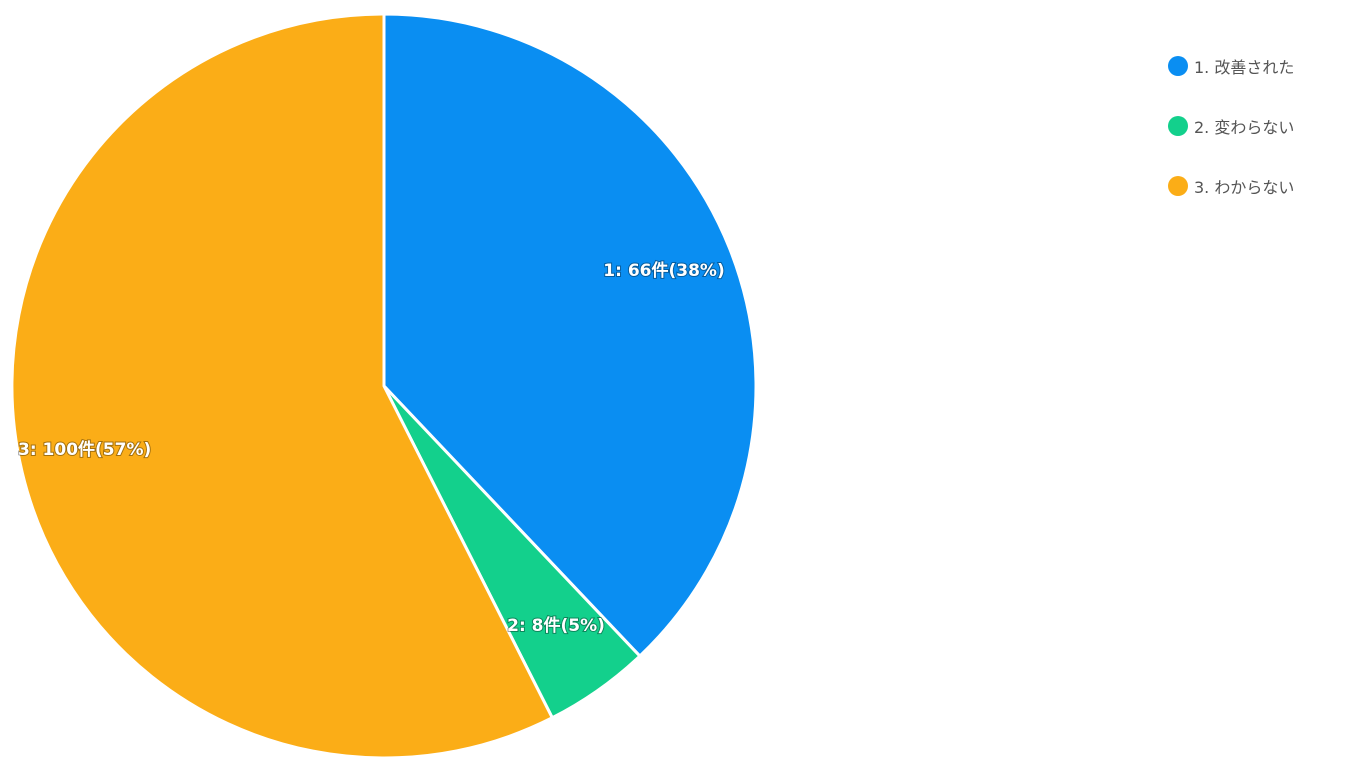  I want to click on pie-data-label-3: 3: 100件(57%), so click(84, 449).